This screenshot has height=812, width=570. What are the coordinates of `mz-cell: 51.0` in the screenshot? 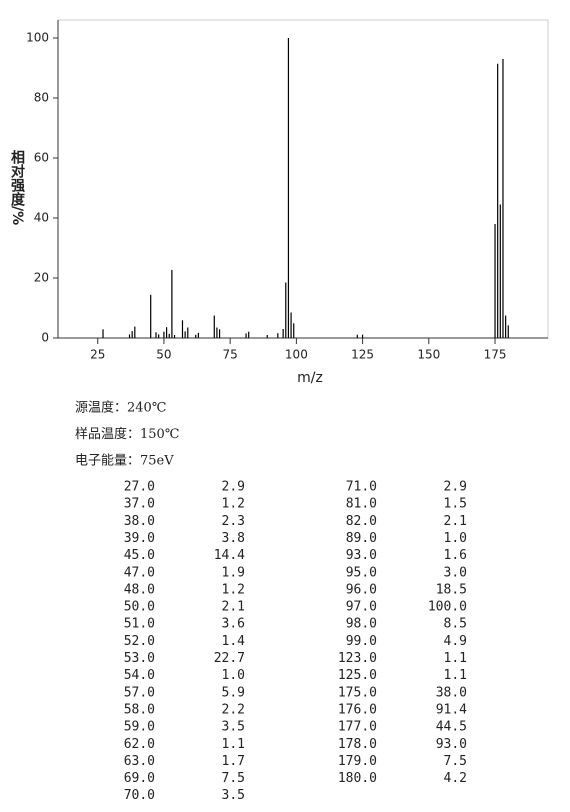 It's located at (139, 624).